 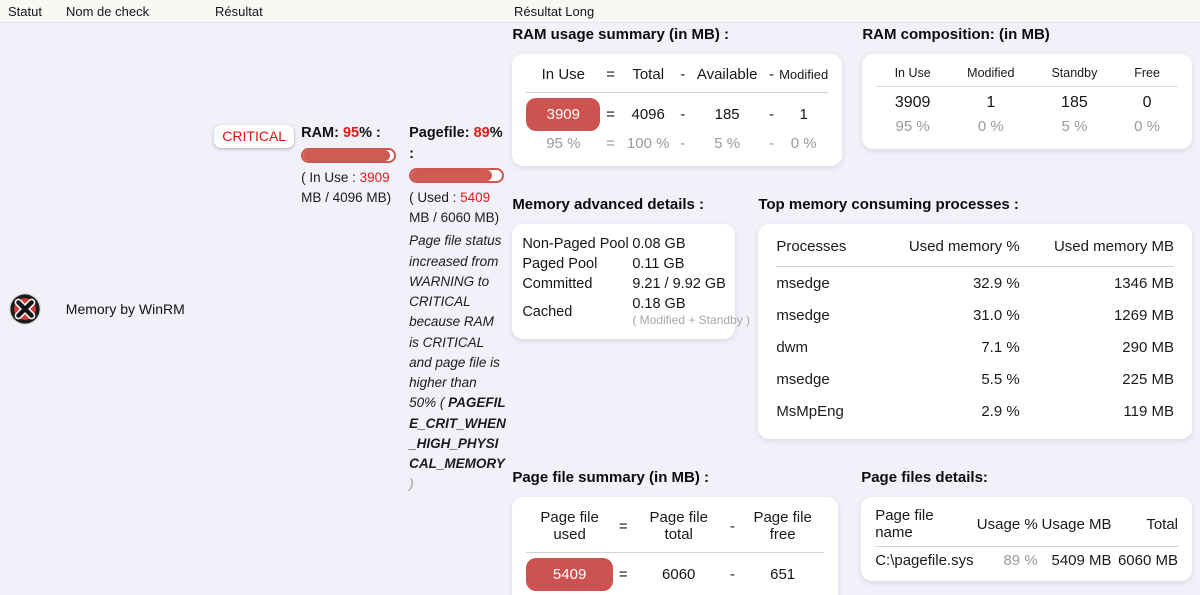 I want to click on ram-metric: RAM: 95% : ( In Use : 3909 MB / 4096 MB), so click(x=351, y=165).